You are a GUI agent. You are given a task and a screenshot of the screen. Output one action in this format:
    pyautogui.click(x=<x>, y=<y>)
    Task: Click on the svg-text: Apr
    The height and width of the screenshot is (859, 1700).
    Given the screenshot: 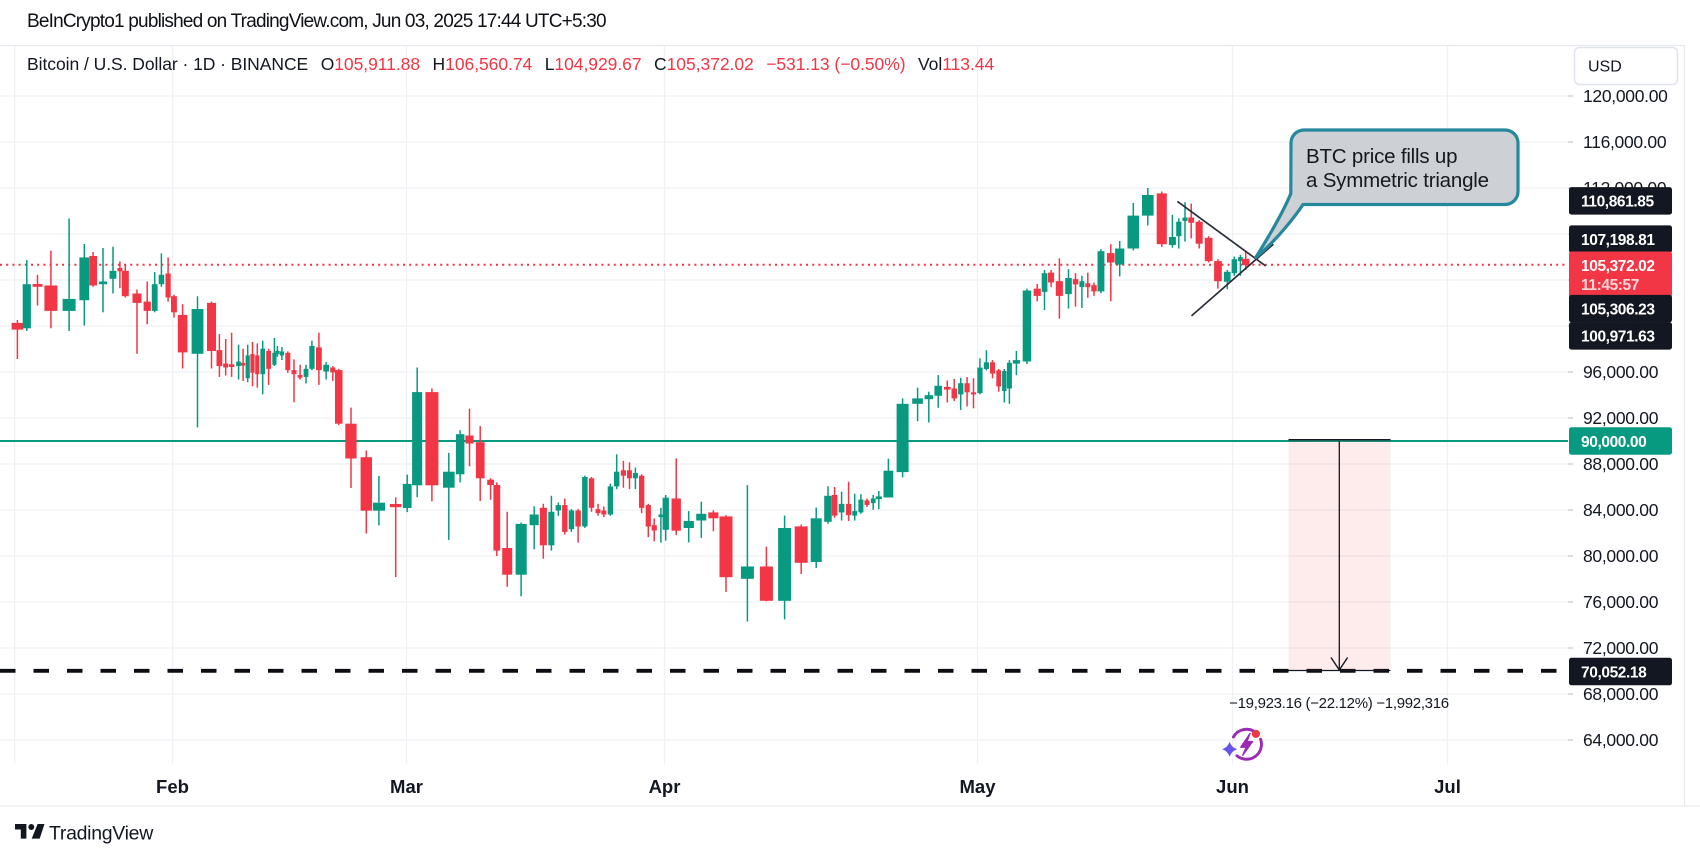 What is the action you would take?
    pyautogui.click(x=665, y=786)
    